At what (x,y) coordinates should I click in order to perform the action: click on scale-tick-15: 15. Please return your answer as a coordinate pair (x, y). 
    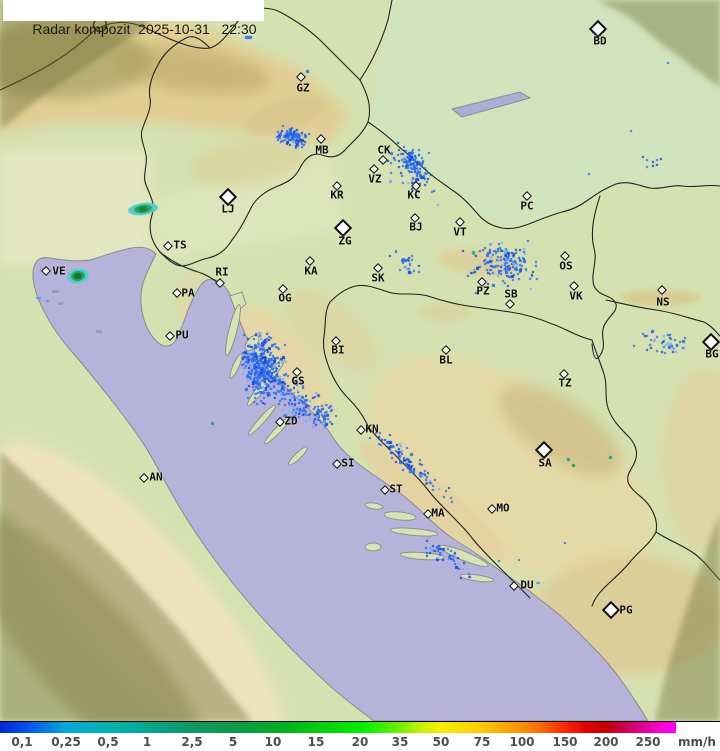
    Looking at the image, I should click on (316, 742).